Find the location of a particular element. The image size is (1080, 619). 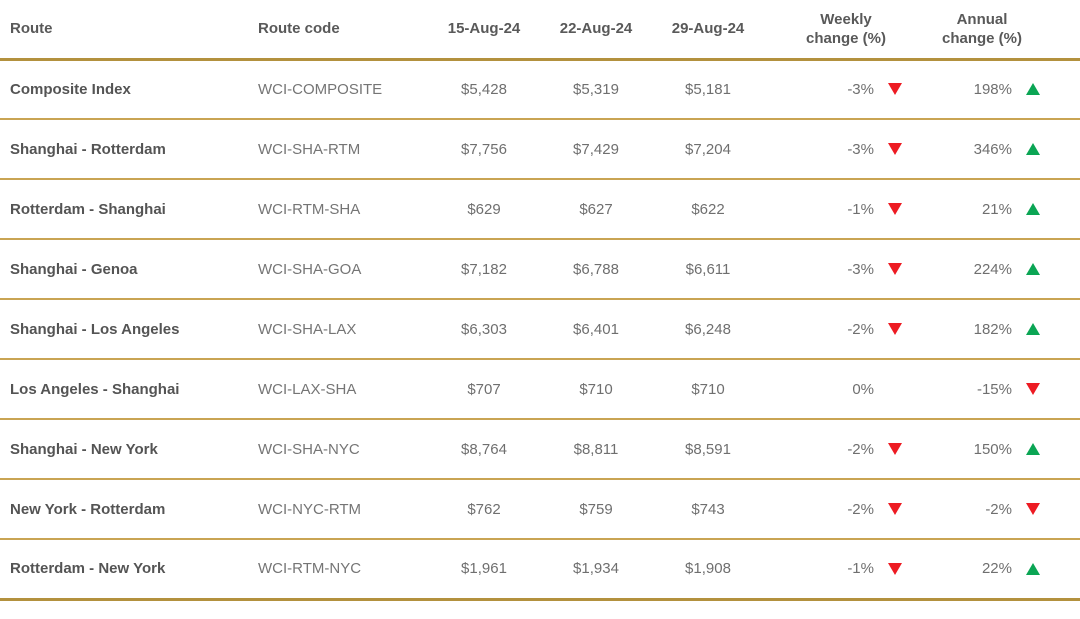

annual-change-cell: 346% is located at coordinates (1004, 149).